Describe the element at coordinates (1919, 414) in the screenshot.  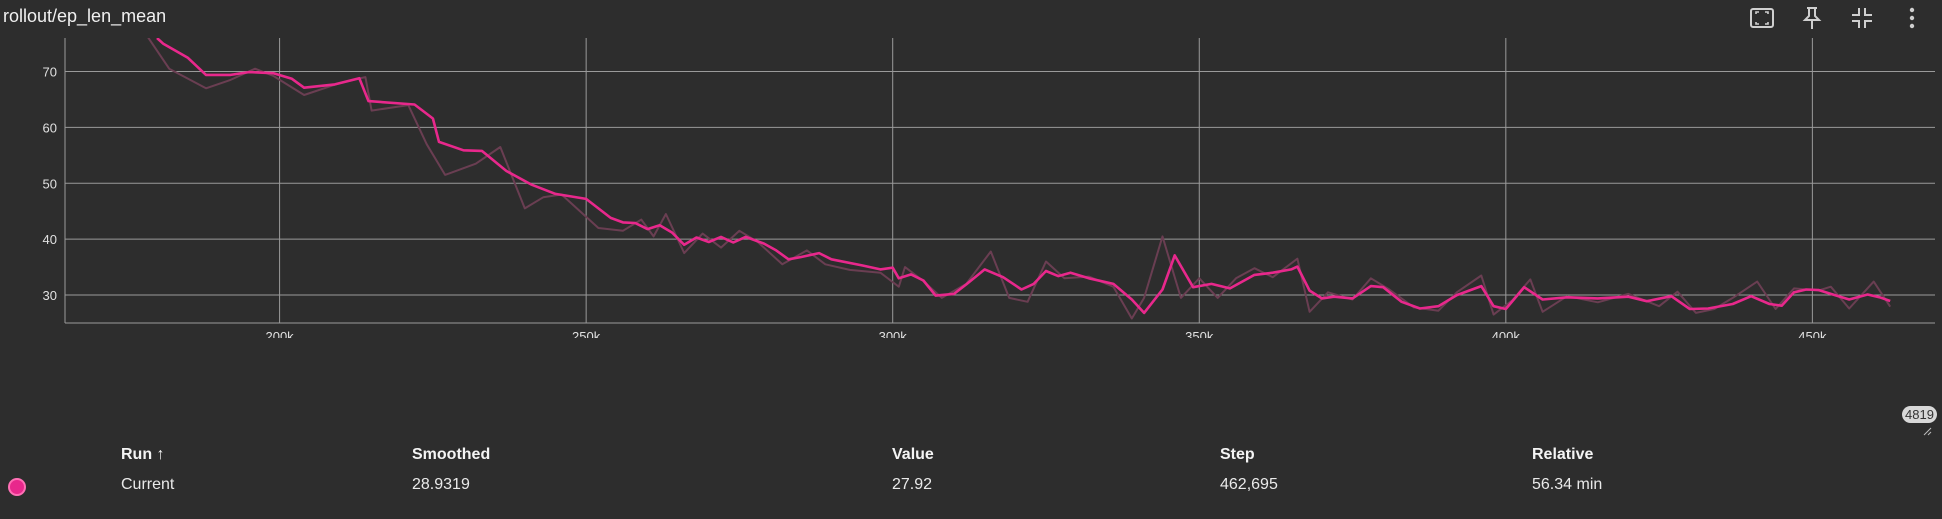
I see `step-badge: 4819` at that location.